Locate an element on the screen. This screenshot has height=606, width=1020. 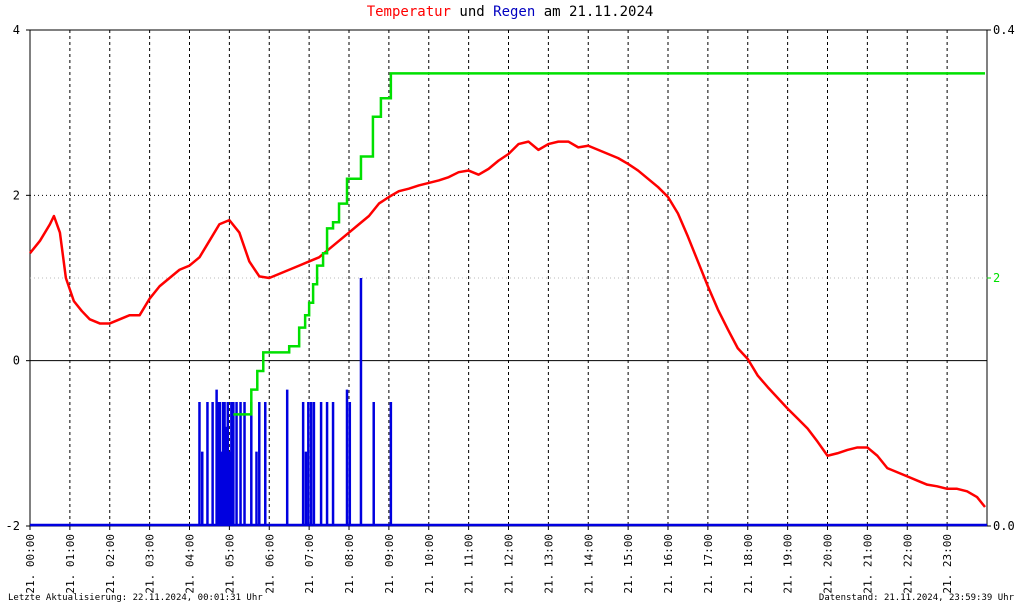
x-tick-label: 21. 23:00 is located at coordinates (947, 564).